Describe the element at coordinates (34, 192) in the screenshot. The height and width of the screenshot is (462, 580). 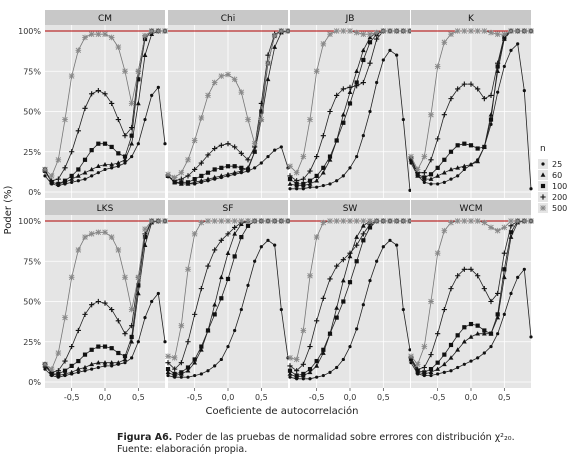
I see `y-tick-label: 0%` at that location.